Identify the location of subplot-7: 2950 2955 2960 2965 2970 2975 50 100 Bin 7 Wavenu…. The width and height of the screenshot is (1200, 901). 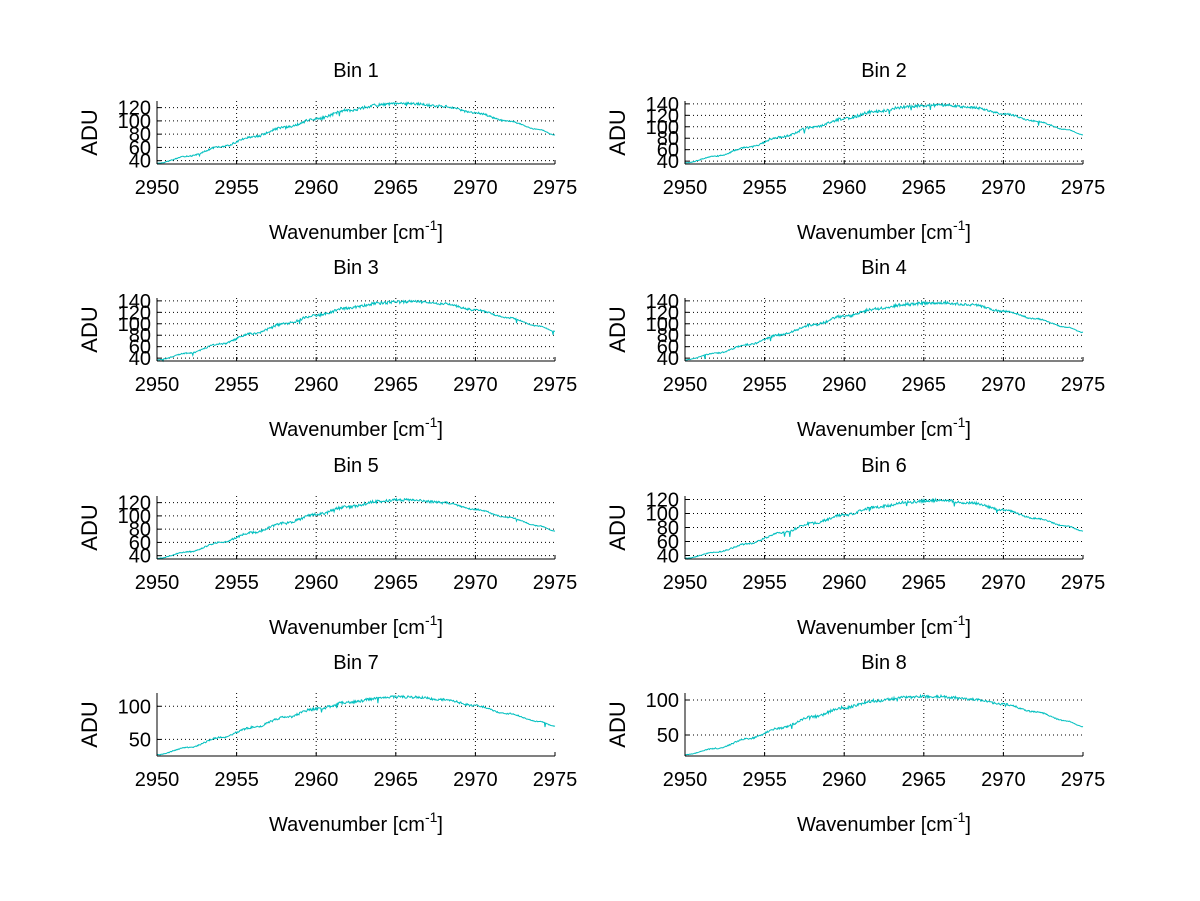
(327, 744).